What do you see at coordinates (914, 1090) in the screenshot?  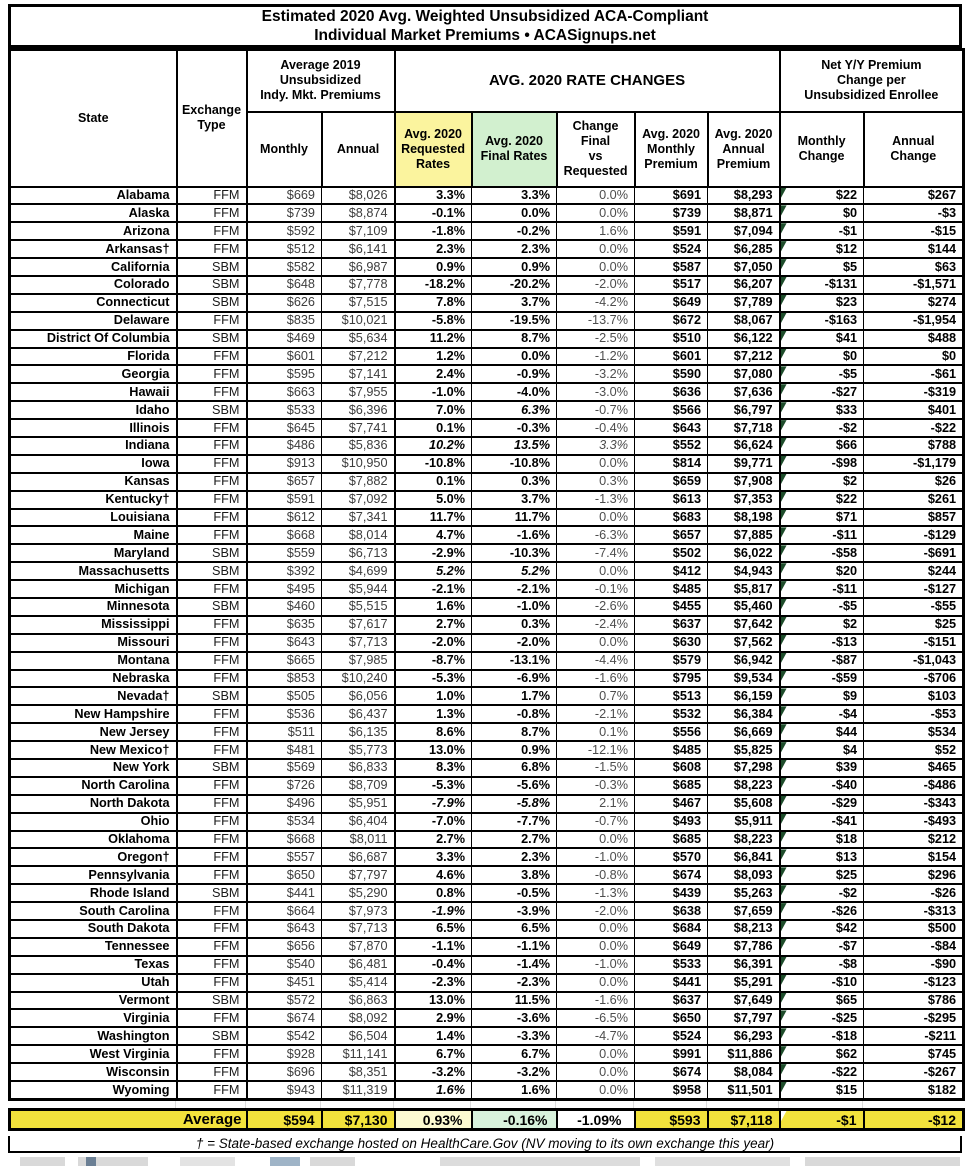 I see `cell-annual-change: $182` at bounding box center [914, 1090].